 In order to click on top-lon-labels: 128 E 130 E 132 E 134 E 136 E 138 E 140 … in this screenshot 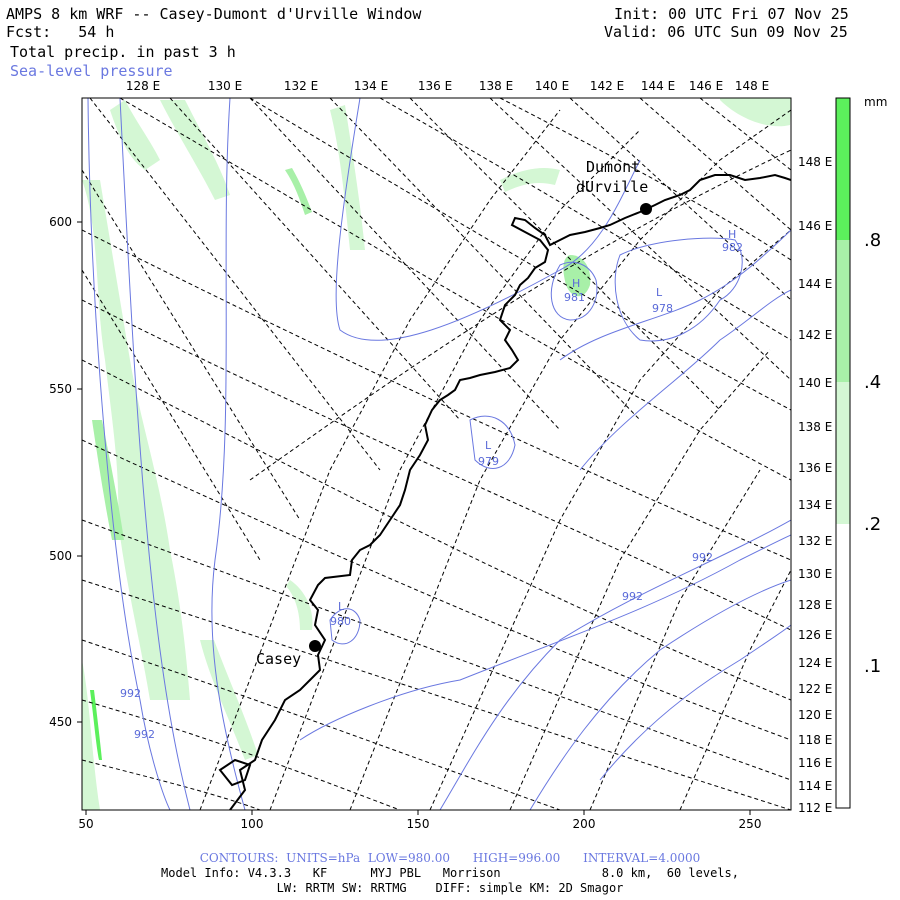, I will do `click(447, 86)`.